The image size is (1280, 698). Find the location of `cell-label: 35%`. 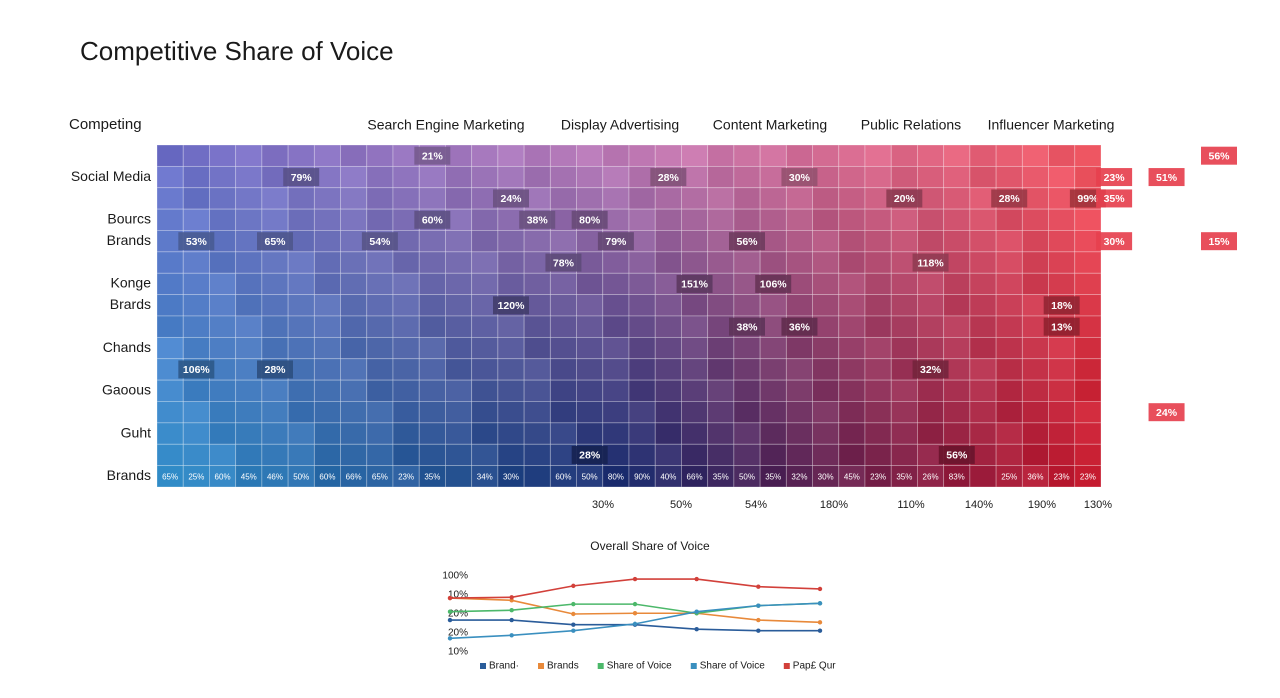

cell-label: 35% is located at coordinates (1115, 199).